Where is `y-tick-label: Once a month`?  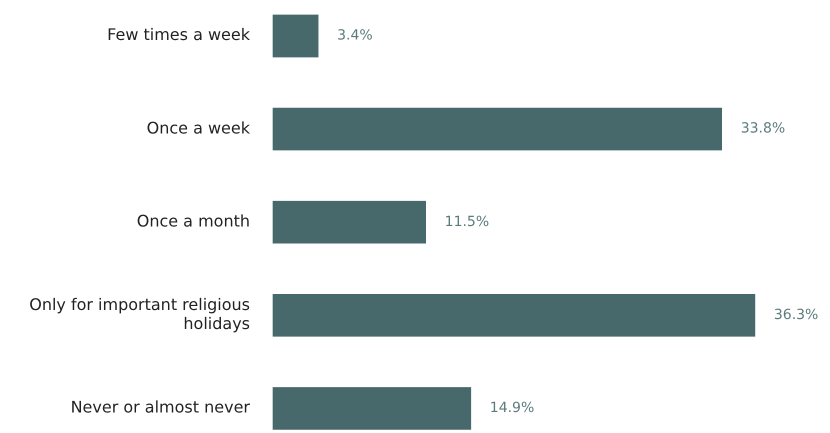 y-tick-label: Once a month is located at coordinates (193, 220).